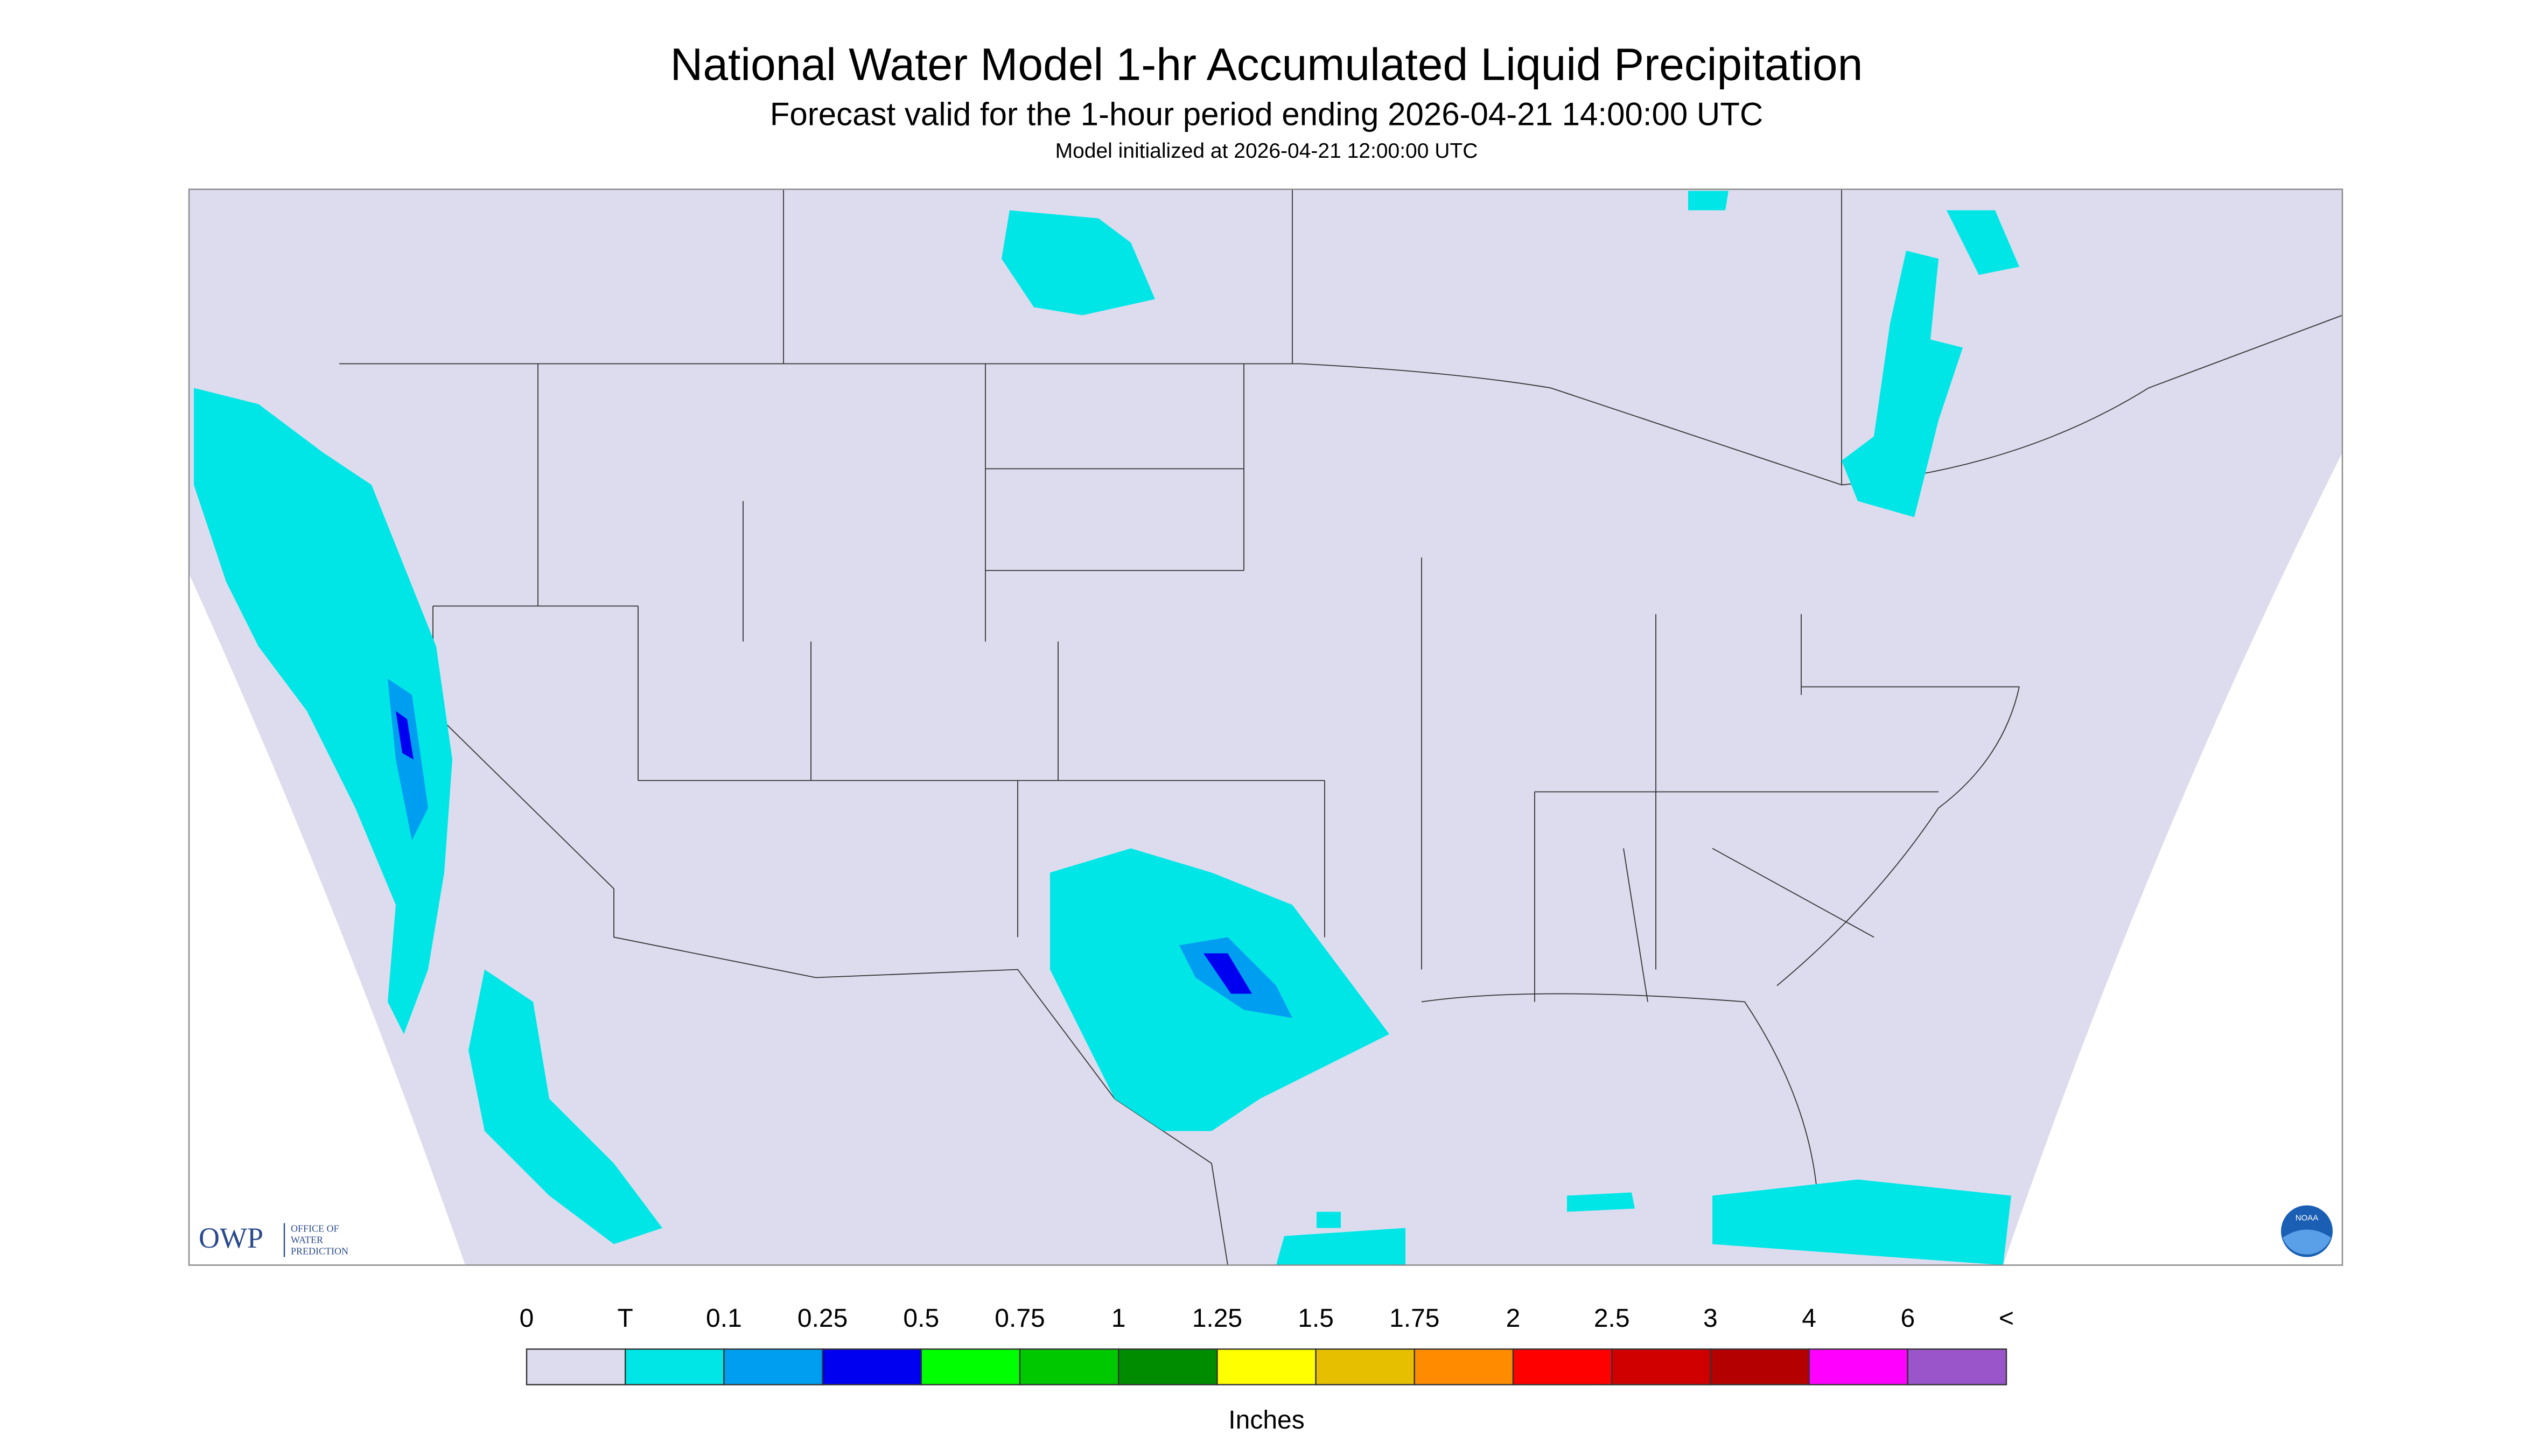 This screenshot has height=1456, width=2533. I want to click on colorbar-label: 3, so click(1710, 1318).